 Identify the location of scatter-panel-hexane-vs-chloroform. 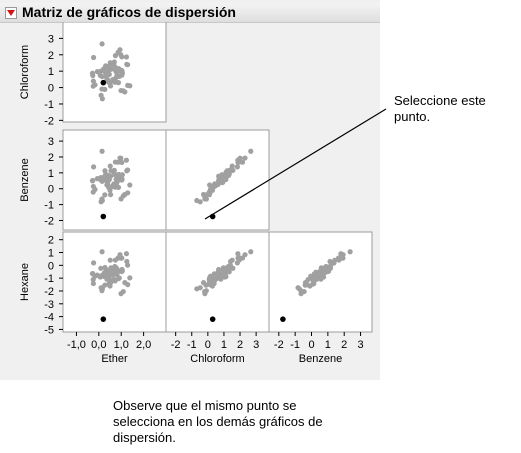
(217, 282).